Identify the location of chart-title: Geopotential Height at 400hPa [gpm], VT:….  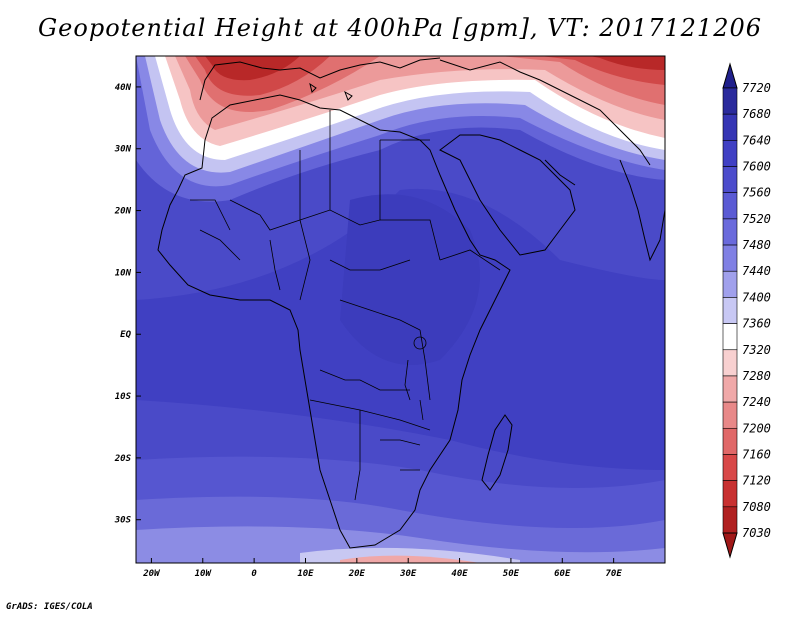
(400, 28).